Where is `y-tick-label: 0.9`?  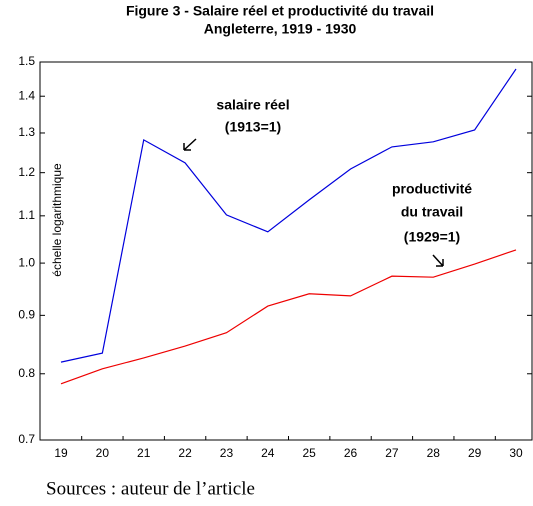 y-tick-label: 0.9 is located at coordinates (26, 315).